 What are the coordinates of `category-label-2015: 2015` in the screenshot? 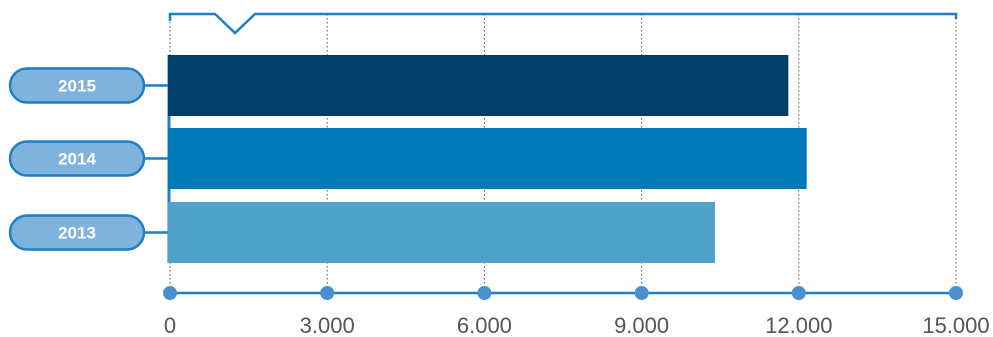 It's located at (77, 86).